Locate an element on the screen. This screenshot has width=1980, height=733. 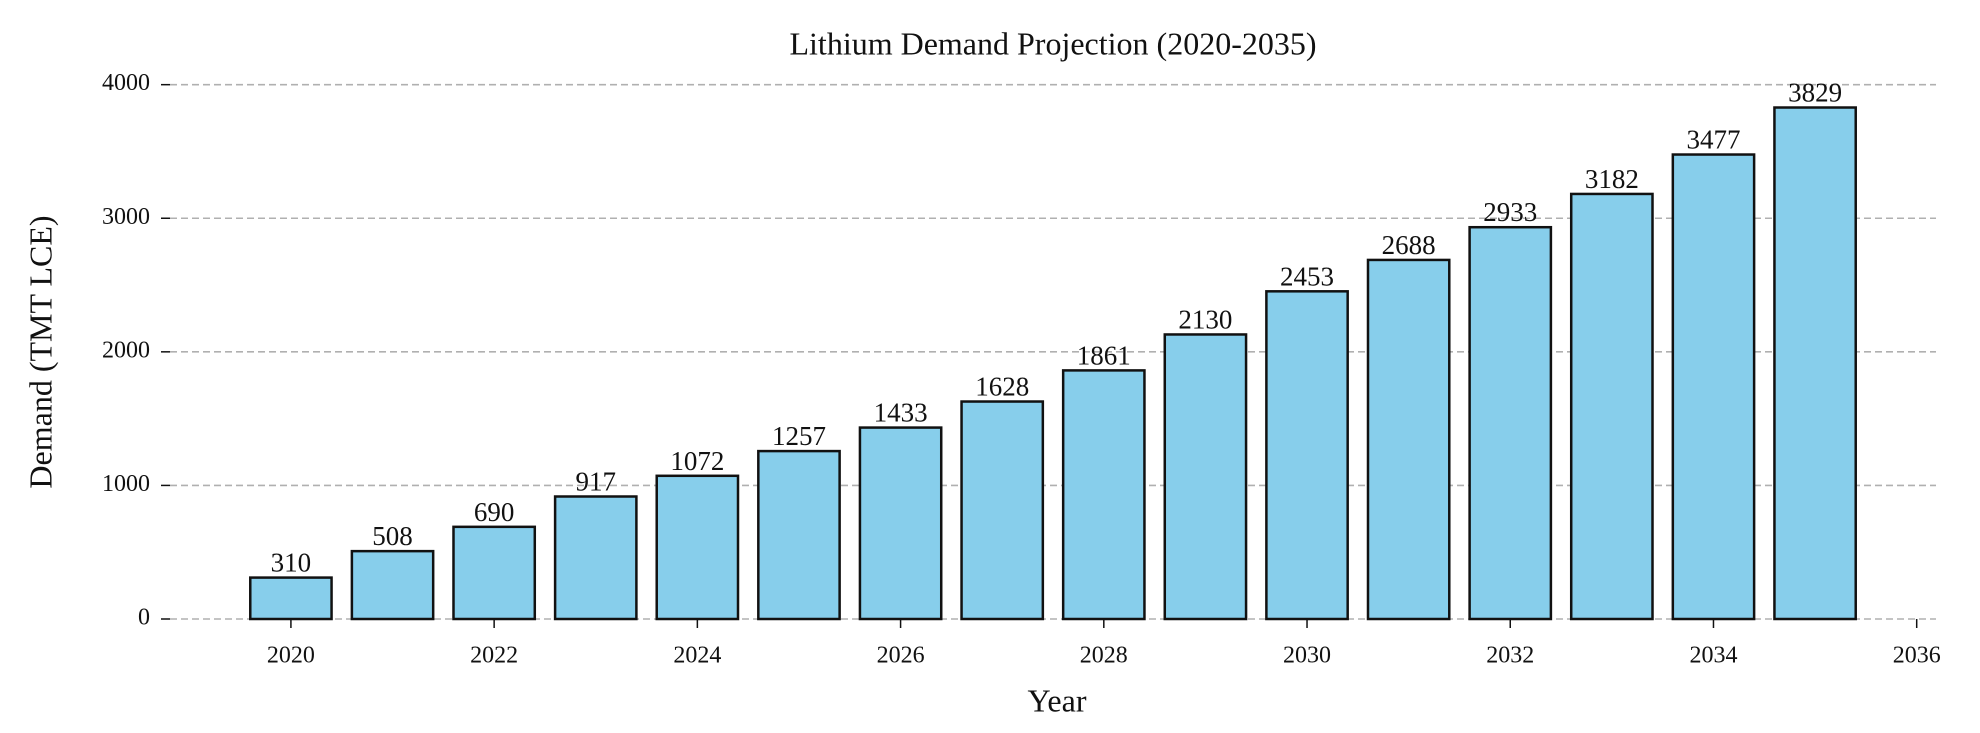
data-label: 1628 is located at coordinates (1002, 387).